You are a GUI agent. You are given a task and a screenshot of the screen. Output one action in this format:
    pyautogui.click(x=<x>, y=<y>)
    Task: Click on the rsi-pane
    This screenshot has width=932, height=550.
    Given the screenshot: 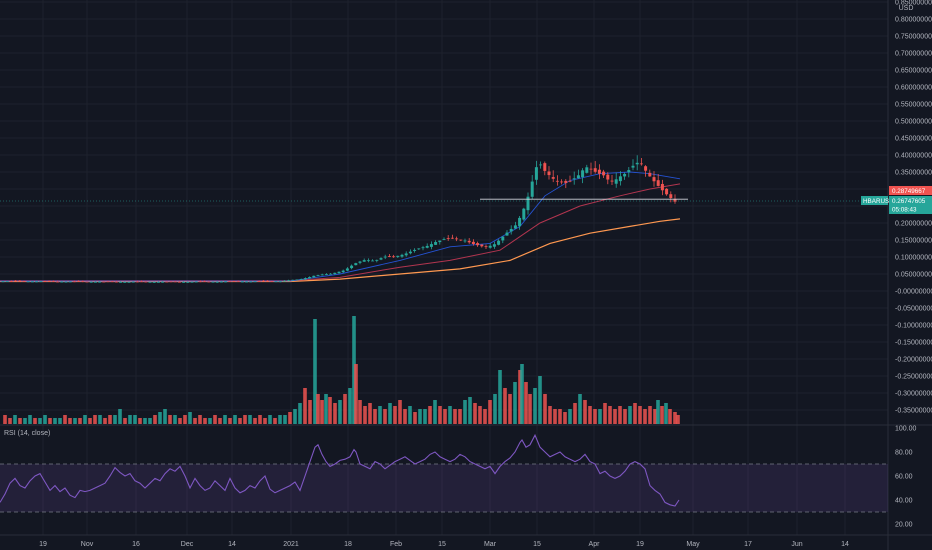 What is the action you would take?
    pyautogui.click(x=444, y=473)
    